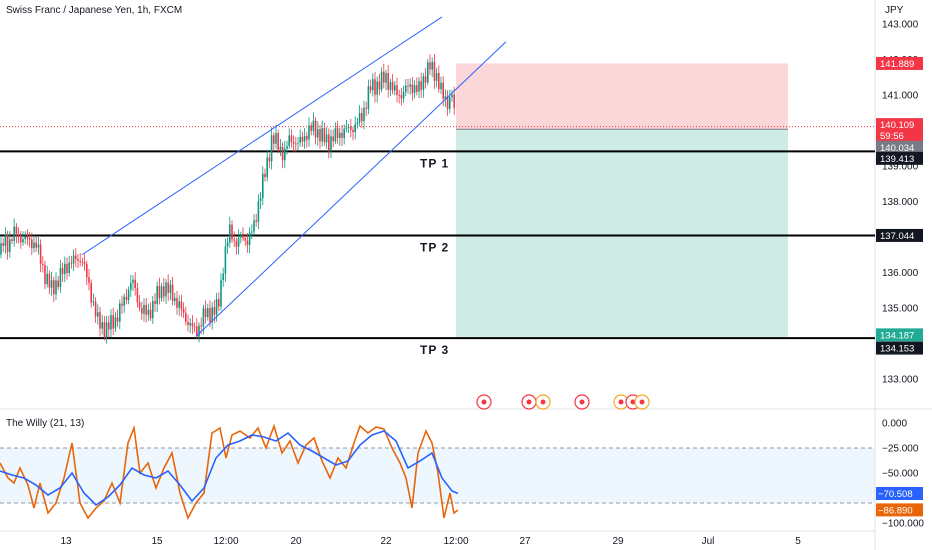 Image resolution: width=932 pixels, height=550 pixels. I want to click on indicator-tick-label: −50.000, so click(900, 474).